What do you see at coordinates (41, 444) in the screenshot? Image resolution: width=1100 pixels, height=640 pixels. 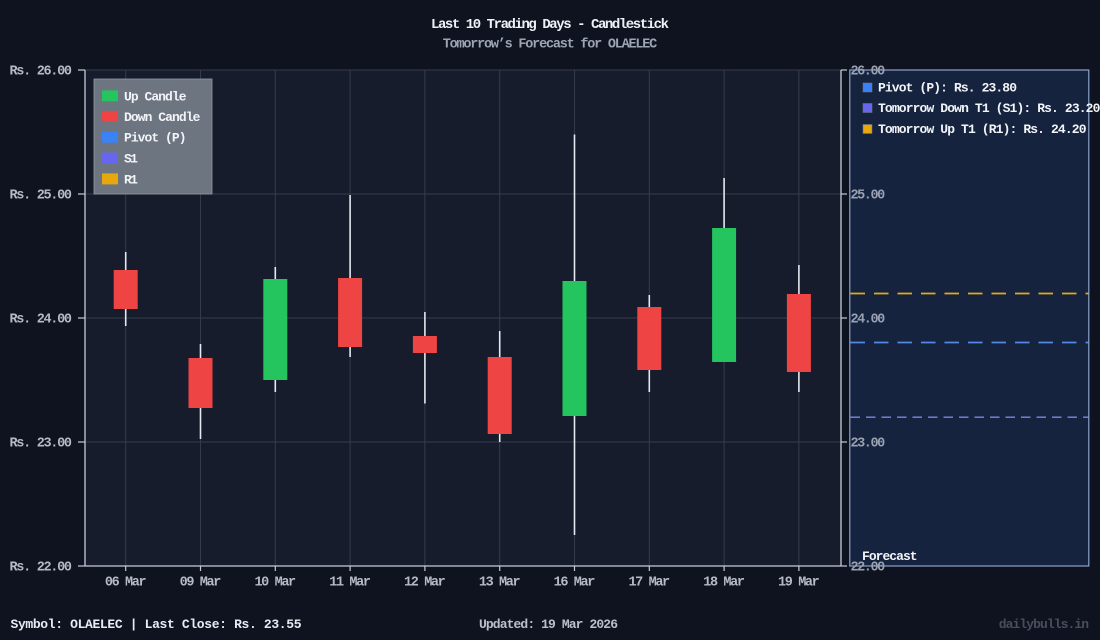 I see `svg-text: Rs. 23.00` at bounding box center [41, 444].